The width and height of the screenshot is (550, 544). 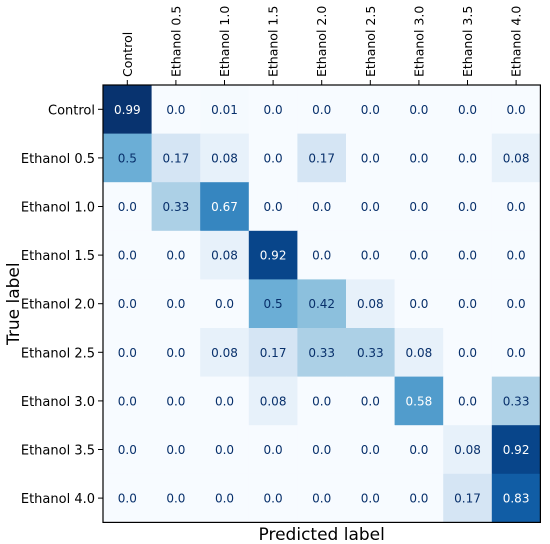 I want to click on cell-value-label: 0.92, so click(x=273, y=256).